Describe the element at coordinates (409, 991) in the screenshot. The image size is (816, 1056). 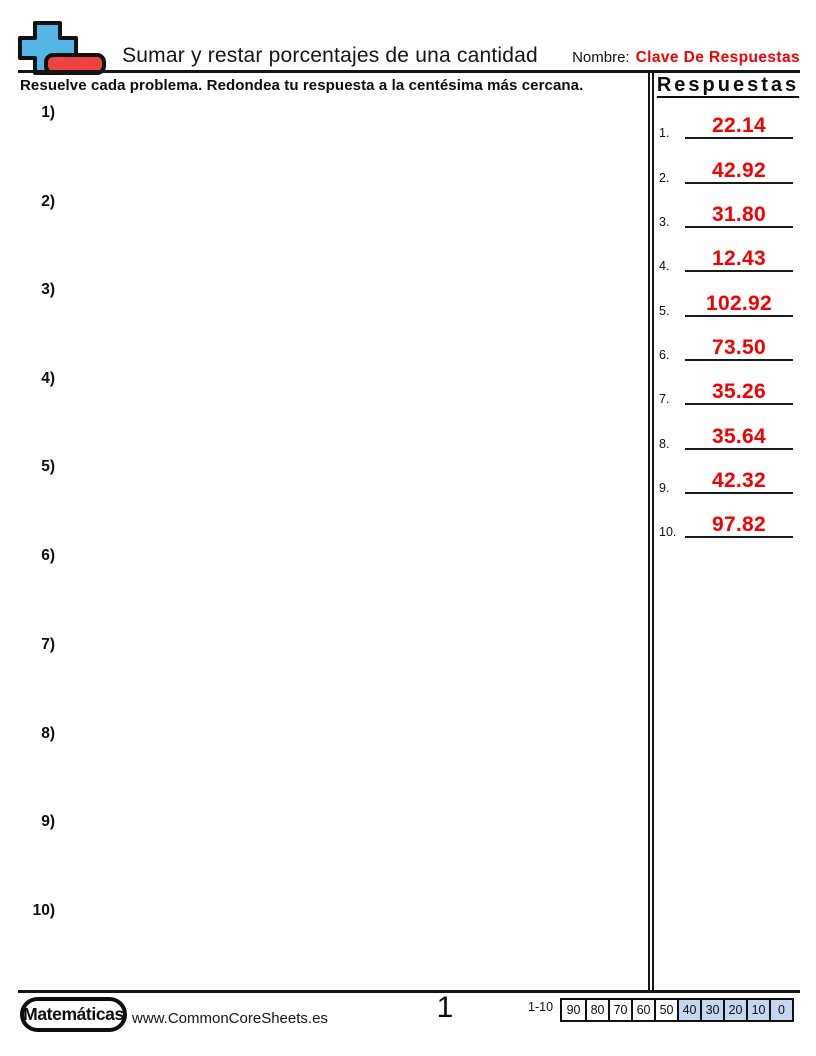
I see `footer-divider` at that location.